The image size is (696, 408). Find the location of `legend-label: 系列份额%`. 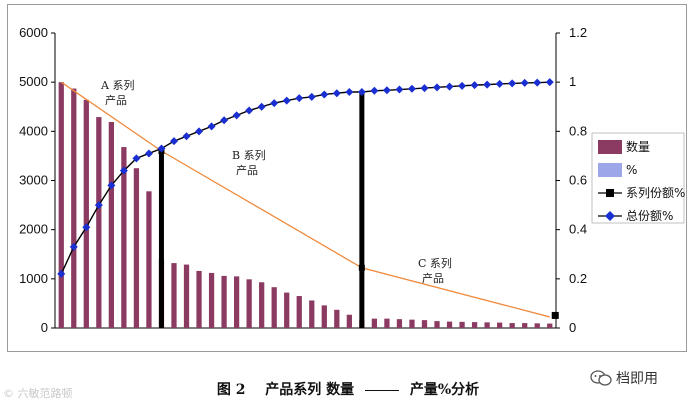

legend-label: 系列份额% is located at coordinates (655, 193).